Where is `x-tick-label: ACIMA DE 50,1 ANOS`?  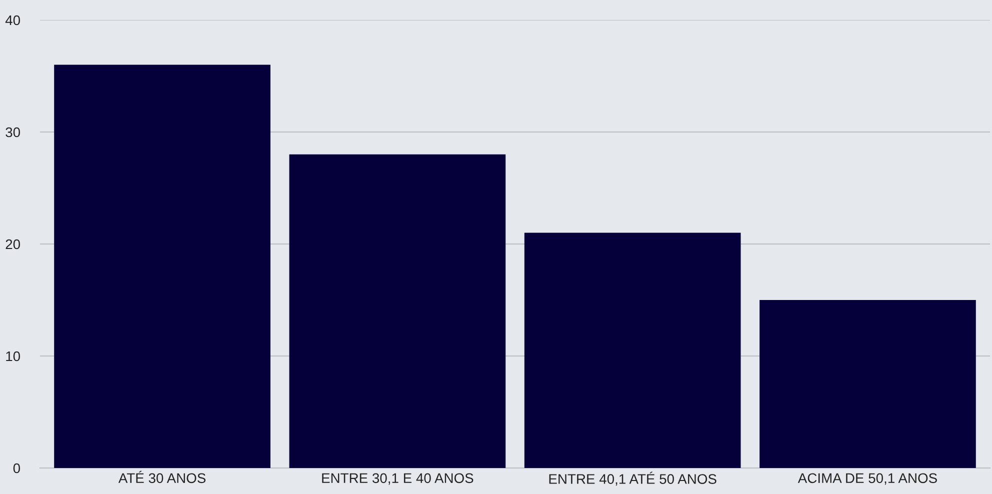 x-tick-label: ACIMA DE 50,1 ANOS is located at coordinates (867, 479).